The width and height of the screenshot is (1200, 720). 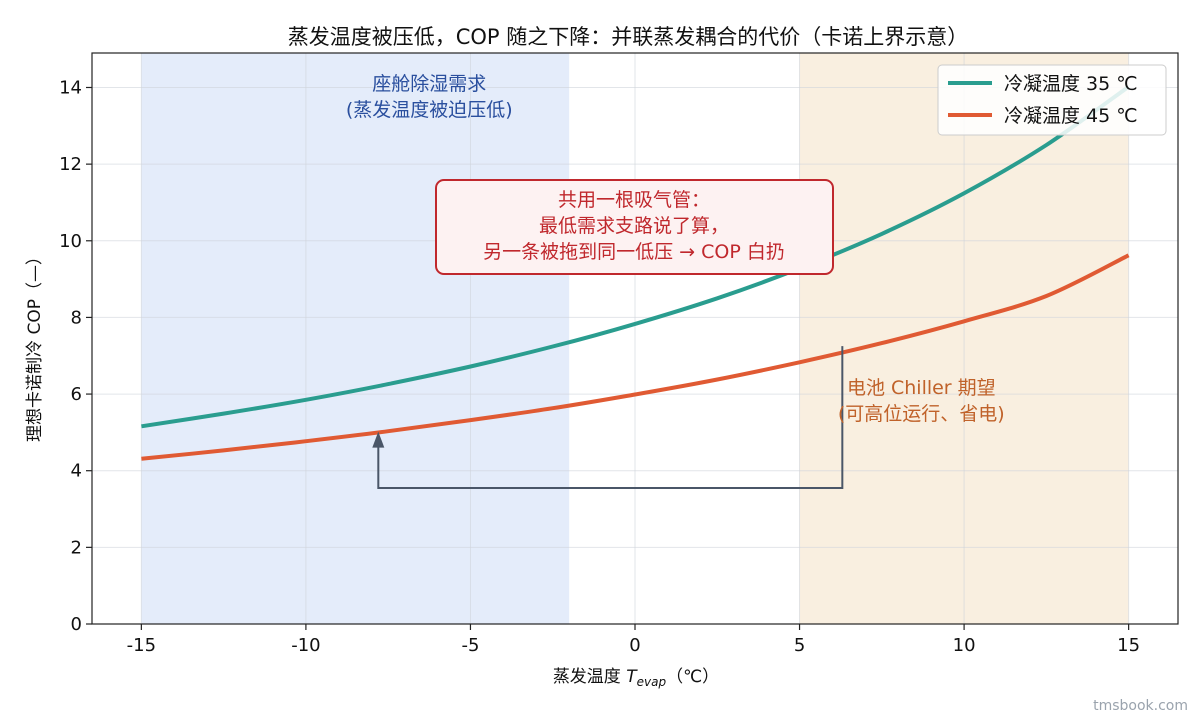 What do you see at coordinates (141, 645) in the screenshot?
I see `x-tick-label-0: -15` at bounding box center [141, 645].